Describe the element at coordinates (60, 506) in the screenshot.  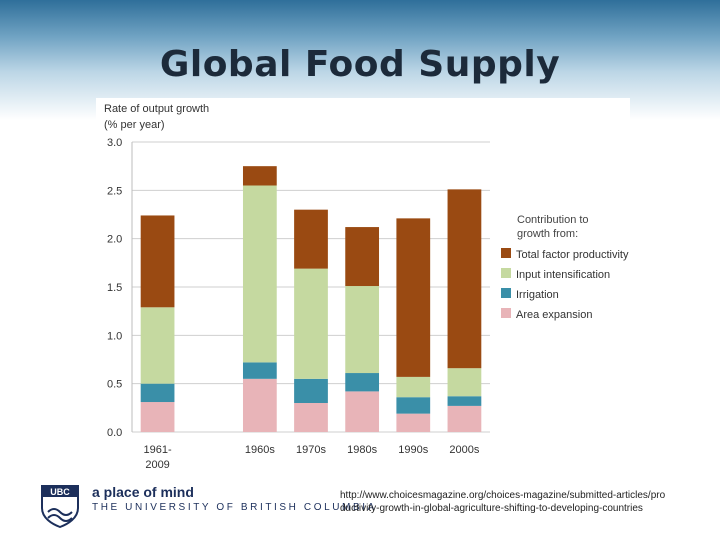
I see `ubc-crest-logo: UBC` at that location.